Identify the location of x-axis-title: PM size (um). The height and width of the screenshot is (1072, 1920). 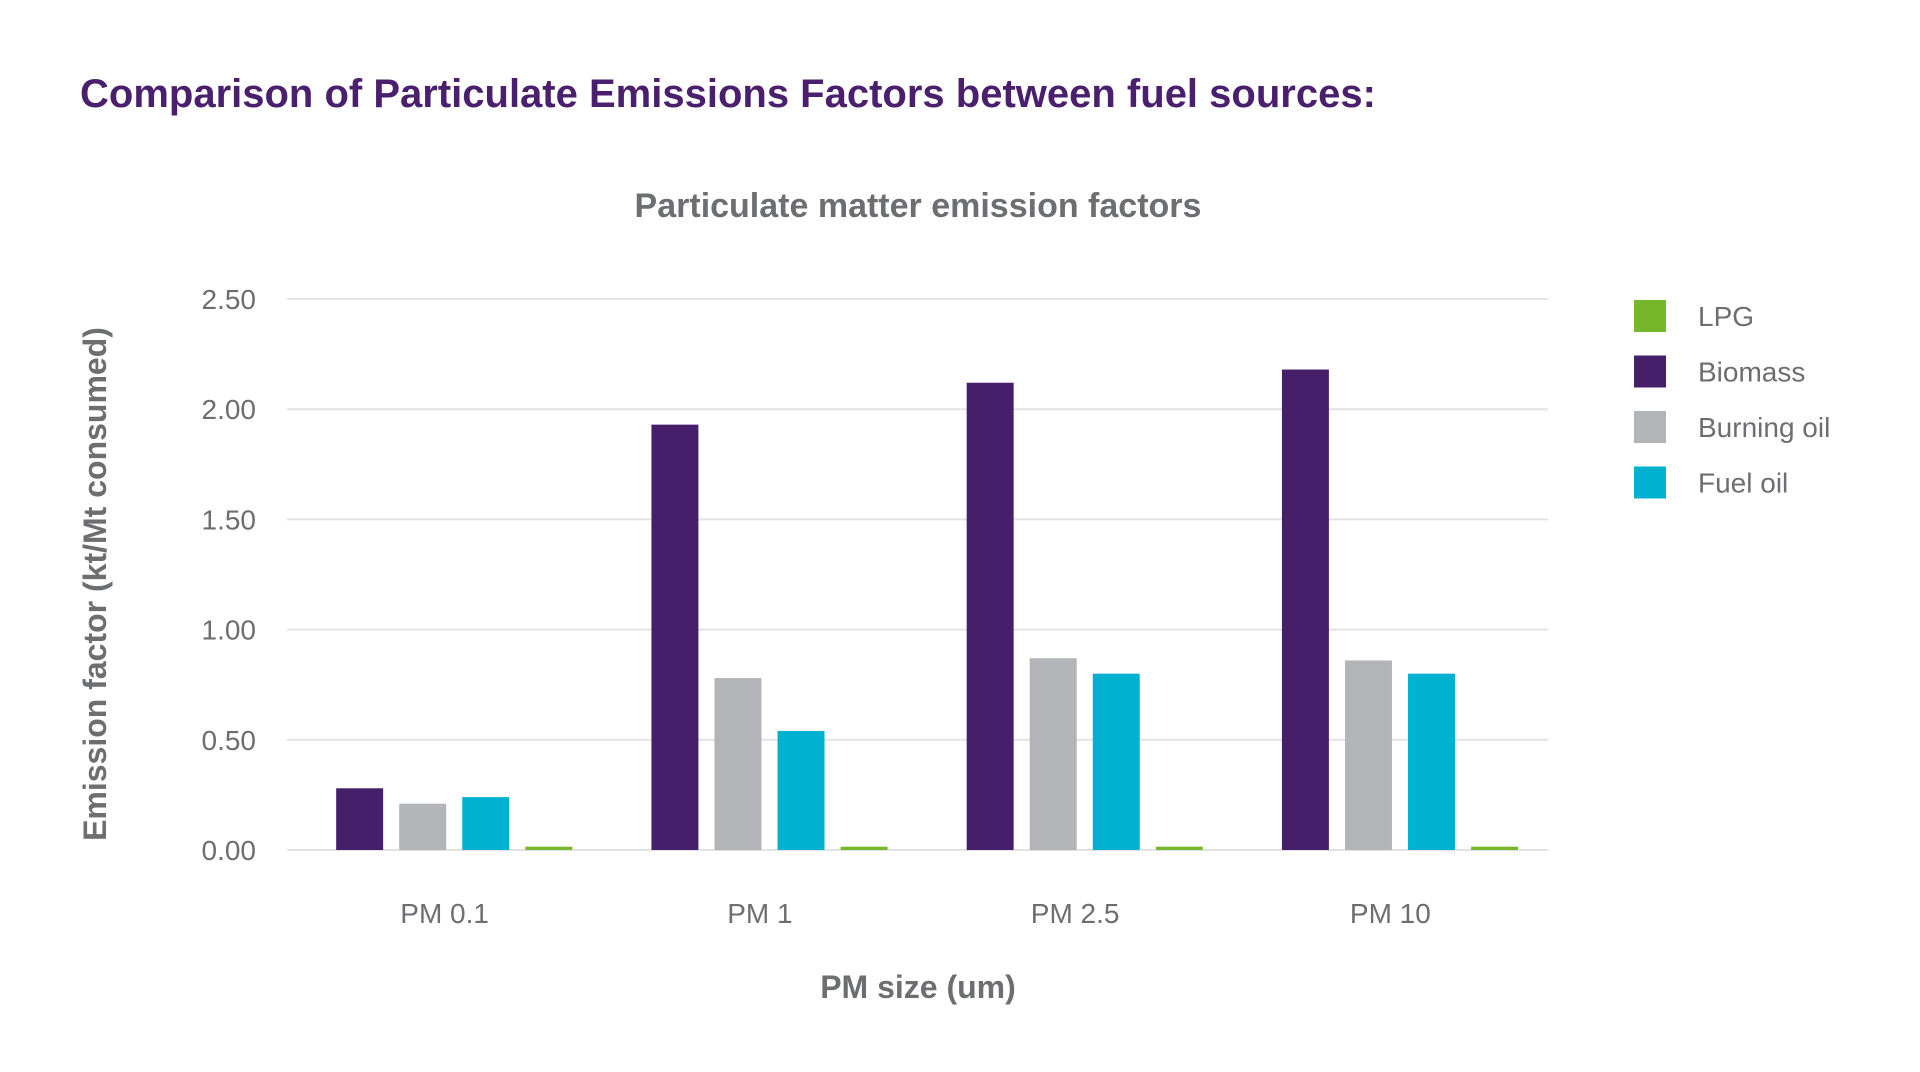
(918, 987).